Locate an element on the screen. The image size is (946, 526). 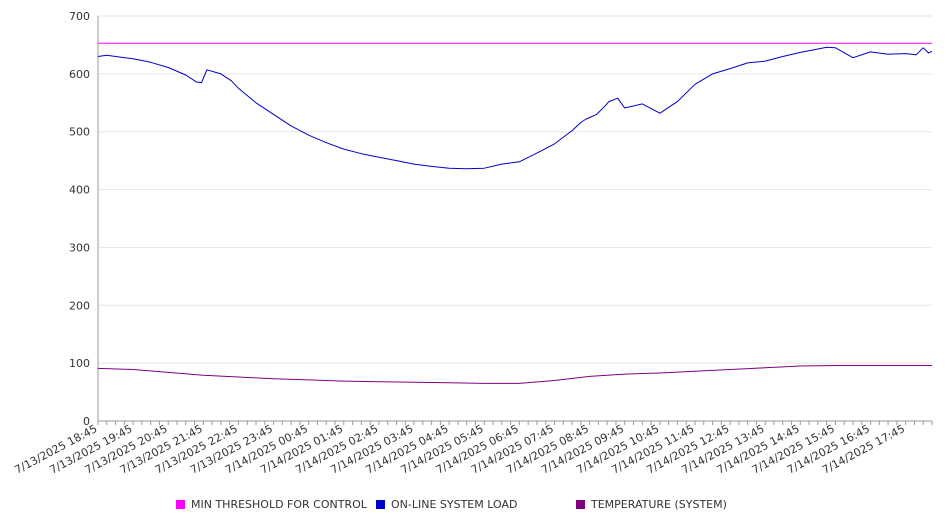
legend-item-system-load: ON-LINE SYSTEM LOAD is located at coordinates (446, 504).